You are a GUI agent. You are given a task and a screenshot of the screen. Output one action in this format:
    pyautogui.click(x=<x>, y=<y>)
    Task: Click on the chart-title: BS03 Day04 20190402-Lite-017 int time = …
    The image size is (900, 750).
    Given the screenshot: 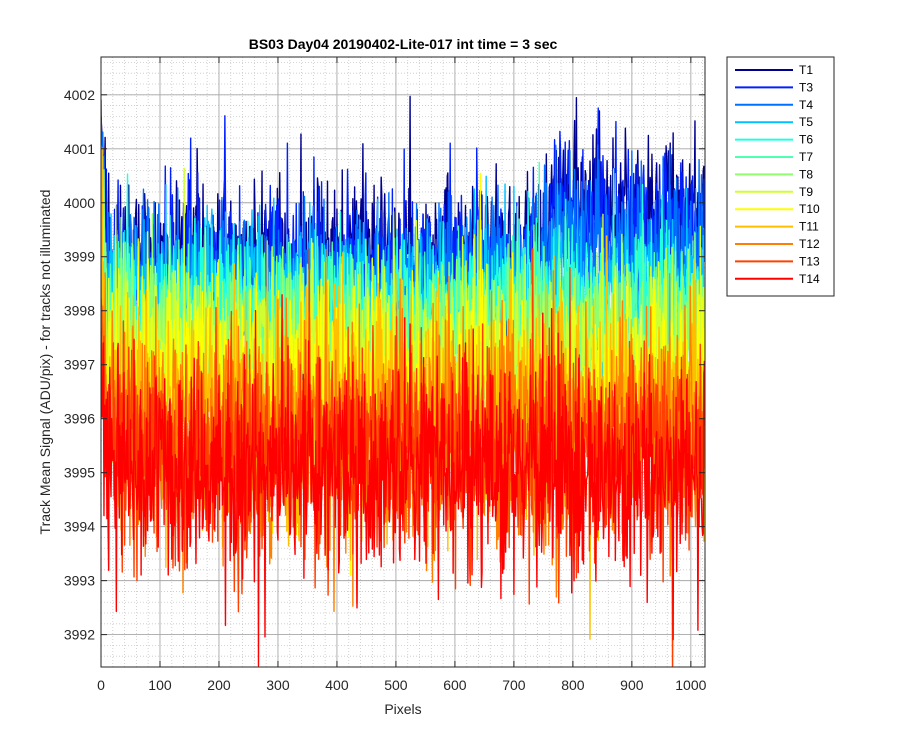 What is the action you would take?
    pyautogui.click(x=403, y=44)
    